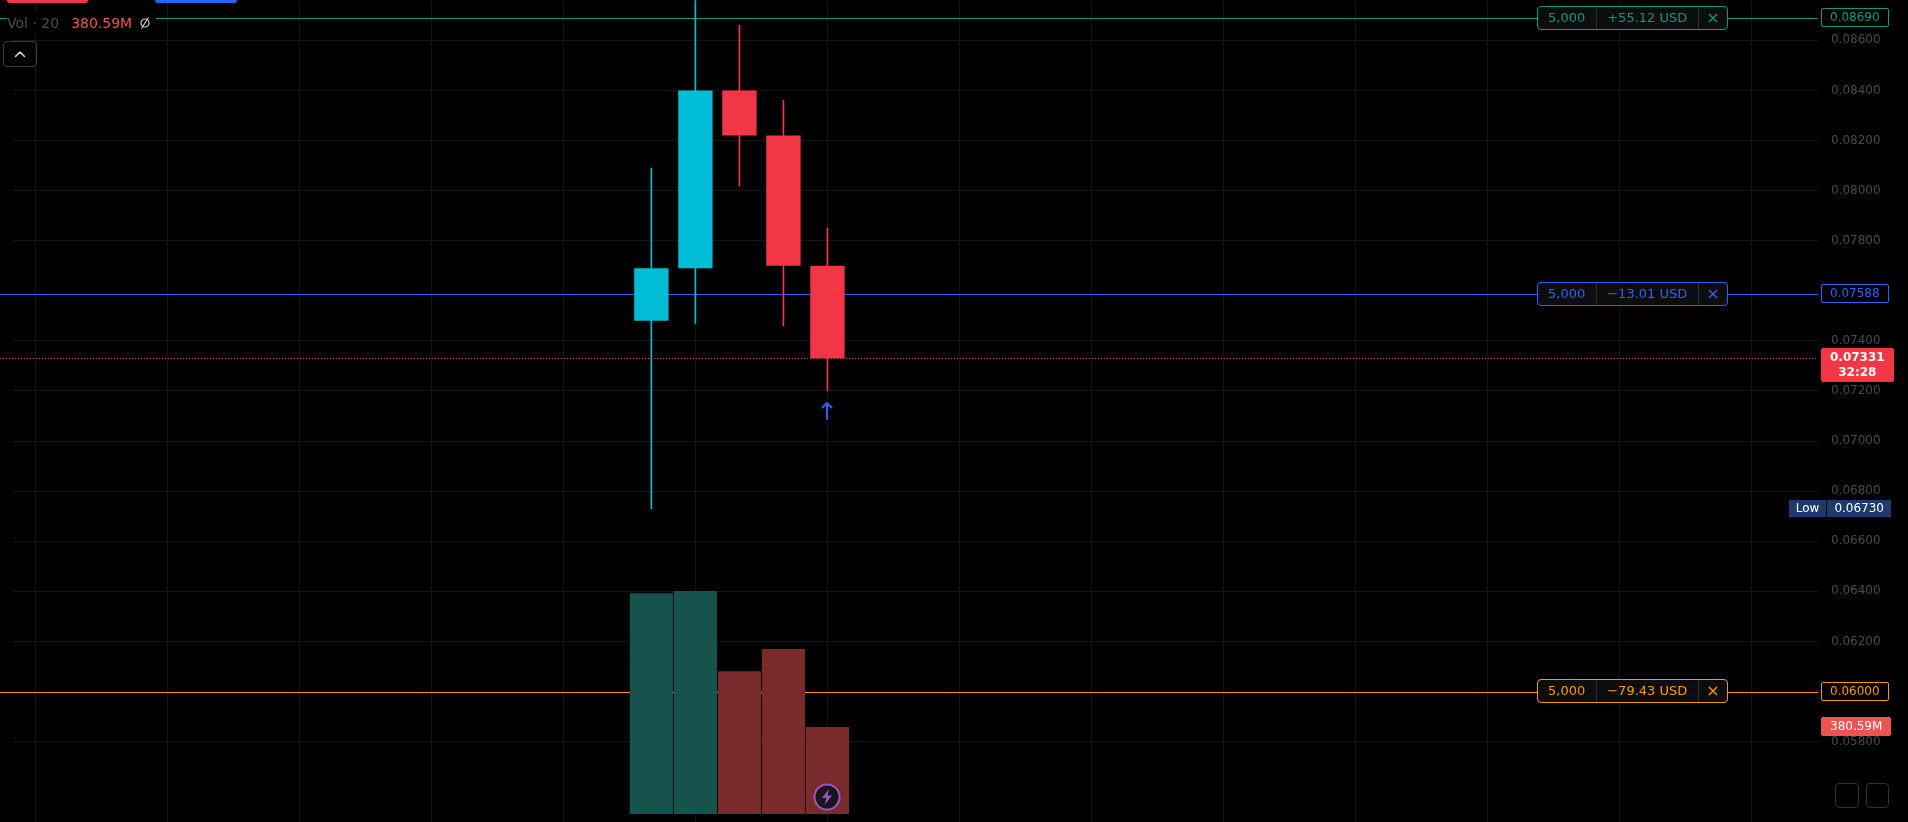 This screenshot has width=1908, height=822. What do you see at coordinates (1807, 508) in the screenshot?
I see `annotation: Low` at bounding box center [1807, 508].